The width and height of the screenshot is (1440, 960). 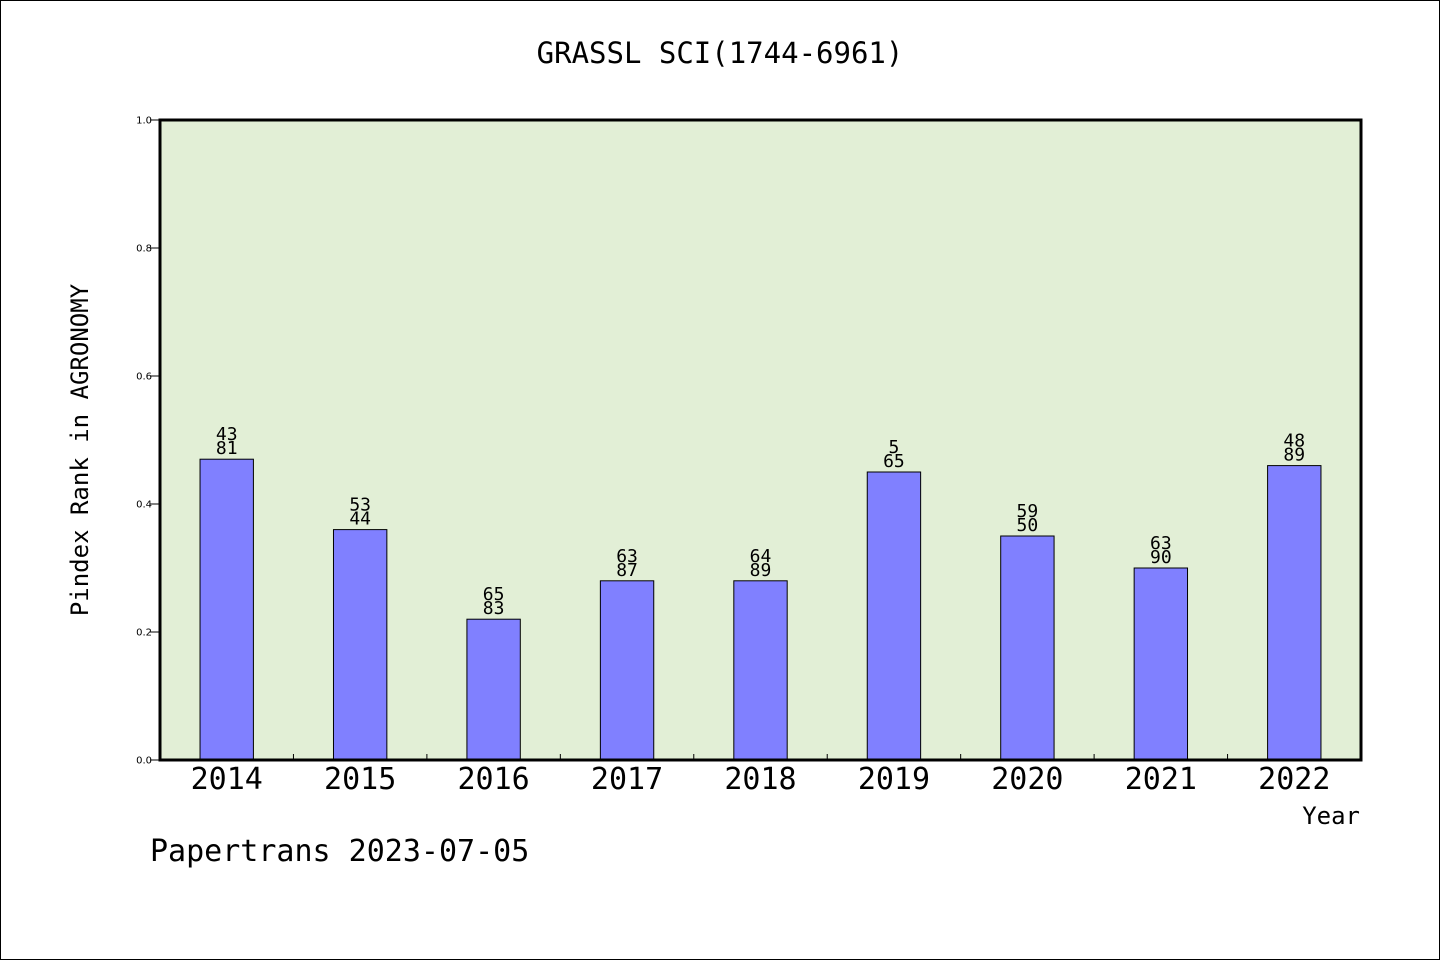 What do you see at coordinates (360, 779) in the screenshot?
I see `x-tick-label: 2015` at bounding box center [360, 779].